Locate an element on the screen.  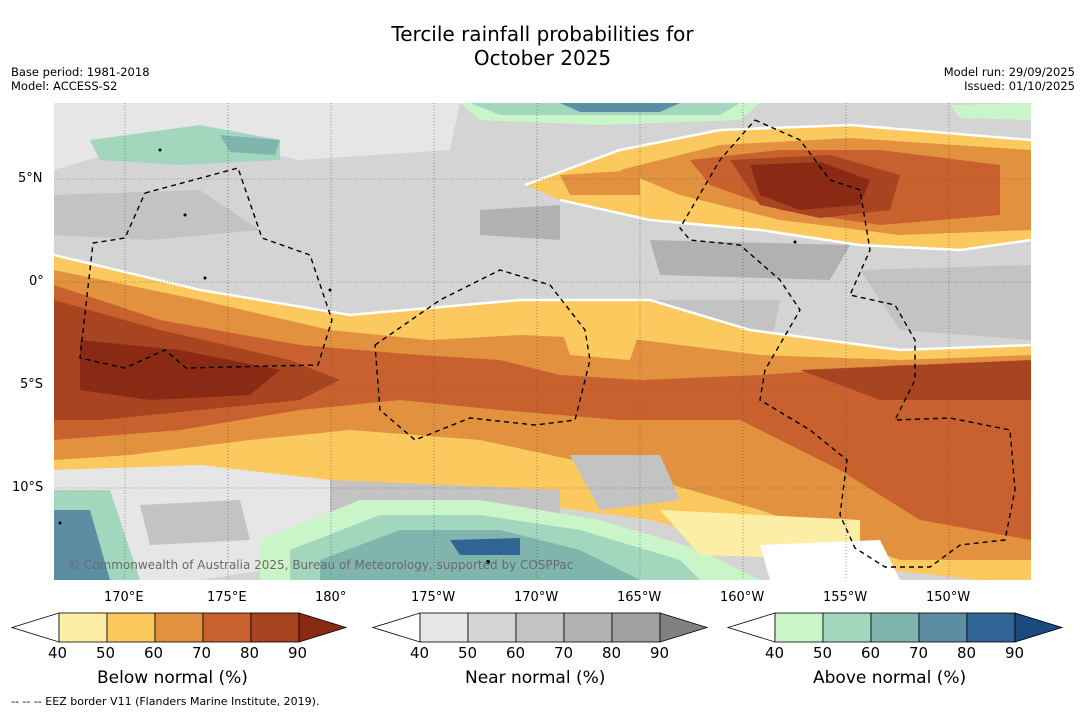
above-tick: 40 is located at coordinates (775, 653).